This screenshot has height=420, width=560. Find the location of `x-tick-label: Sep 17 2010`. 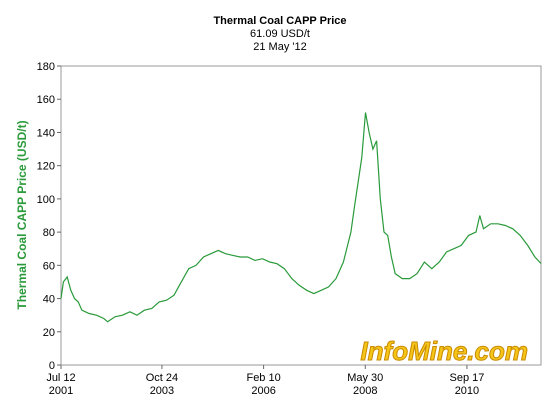

x-tick-label: Sep 17 2010 is located at coordinates (466, 384).